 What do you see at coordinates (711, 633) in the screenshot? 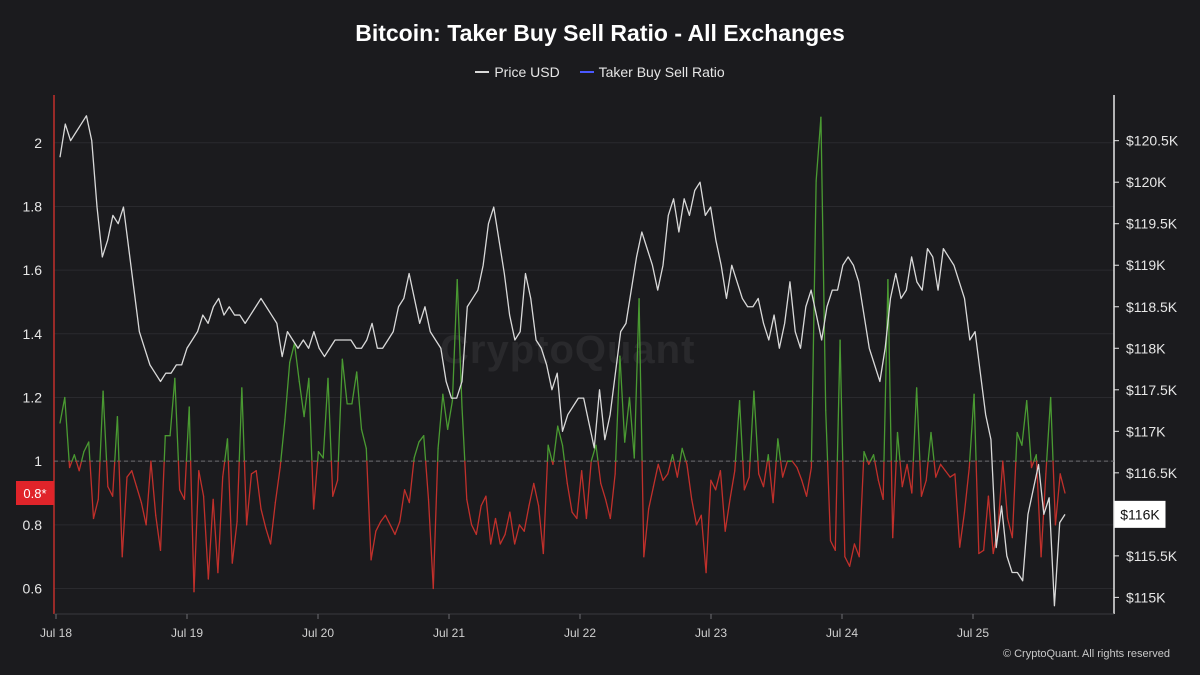
I see `x-tick-label: Jul 23` at bounding box center [711, 633].